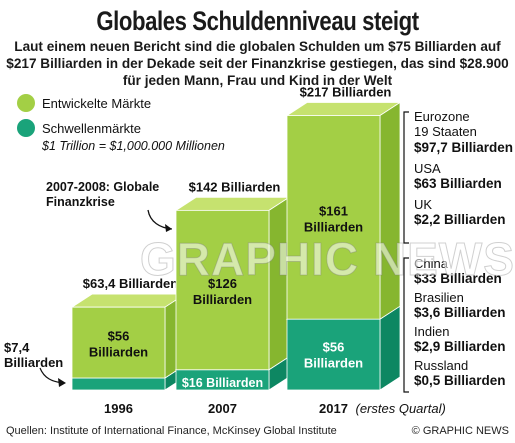 Image resolution: width=515 pixels, height=443 pixels. I want to click on label-emerging-2007: $16 Billiarden, so click(222, 383).